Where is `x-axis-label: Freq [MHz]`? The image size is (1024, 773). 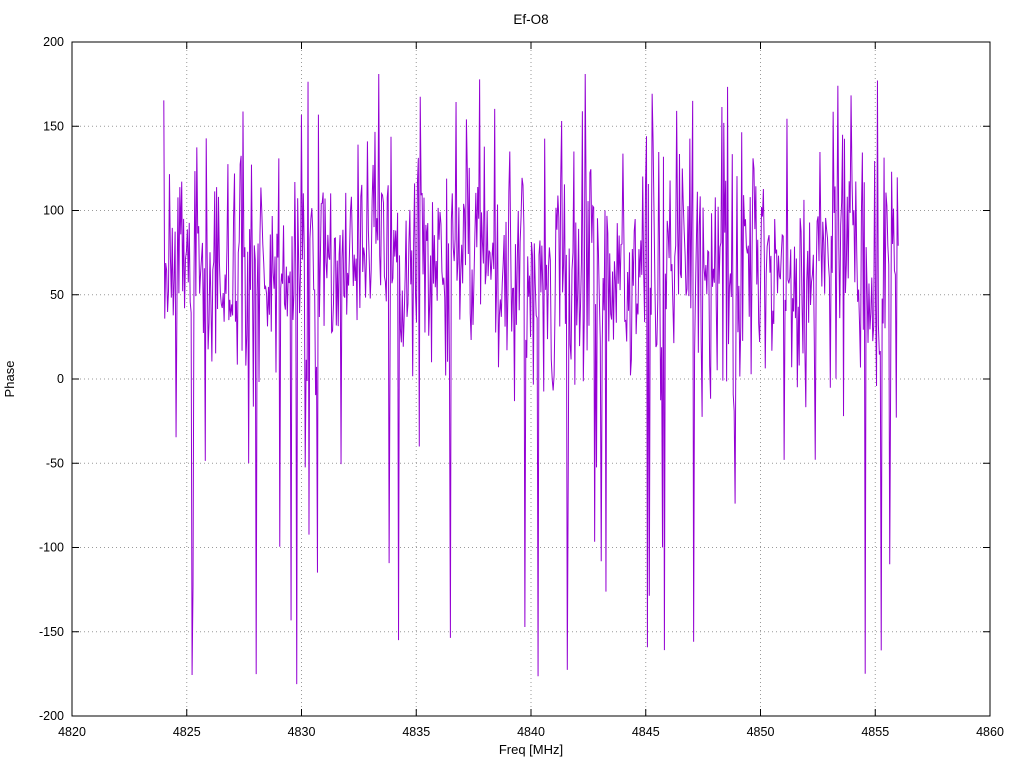 x-axis-label: Freq [MHz] is located at coordinates (531, 749).